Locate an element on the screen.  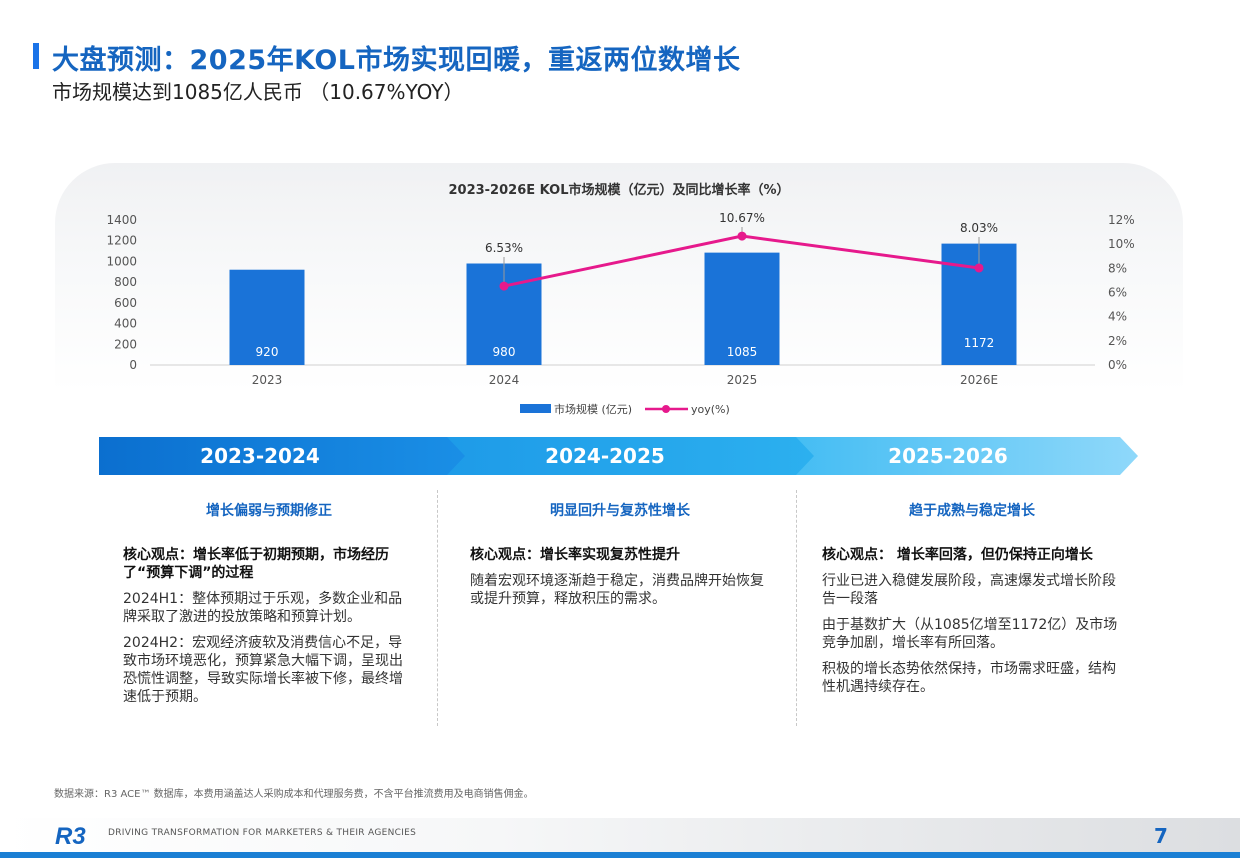
phase-arrow-2025-2026: 2025-2026 is located at coordinates (968, 456).